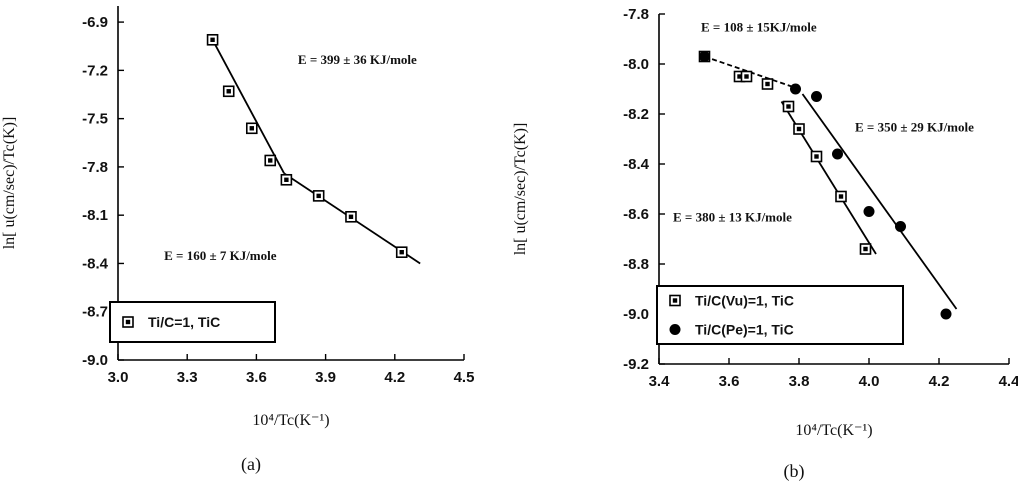 Image resolution: width=1018 pixels, height=488 pixels. What do you see at coordinates (95, 70) in the screenshot?
I see `y-tick-label: -7.2` at bounding box center [95, 70].